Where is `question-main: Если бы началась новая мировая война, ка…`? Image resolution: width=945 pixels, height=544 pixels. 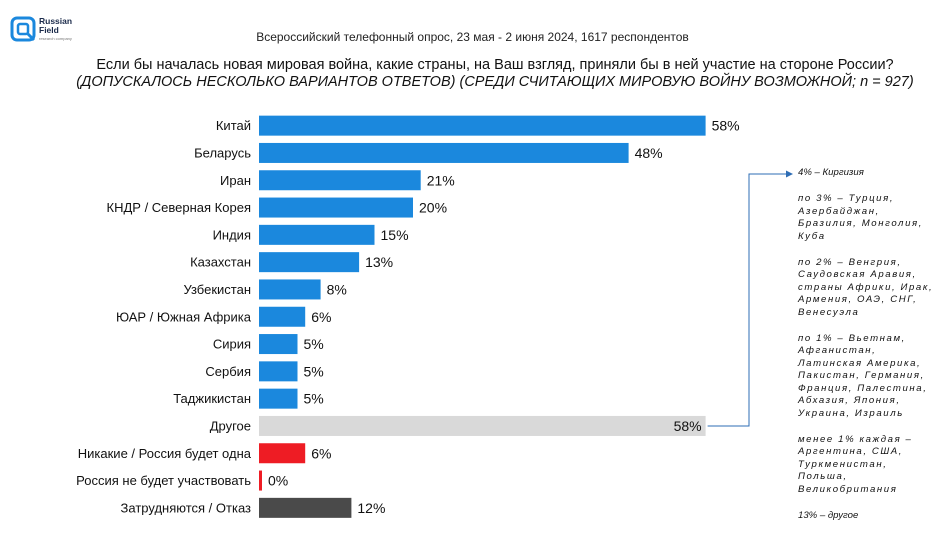 question-main: Если бы началась новая мировая война, ка… is located at coordinates (495, 65).